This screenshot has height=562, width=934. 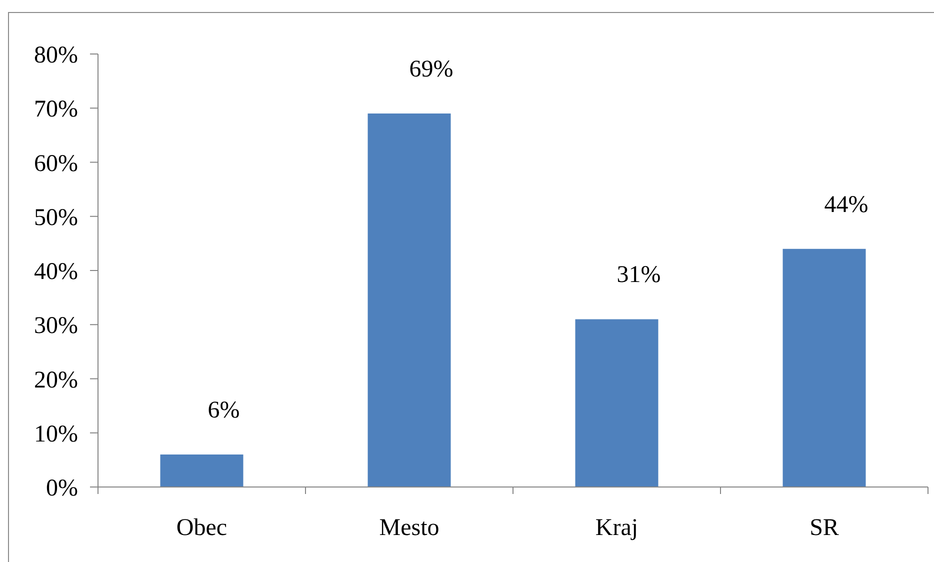 I want to click on y-tick-label: 20%, so click(x=56, y=380).